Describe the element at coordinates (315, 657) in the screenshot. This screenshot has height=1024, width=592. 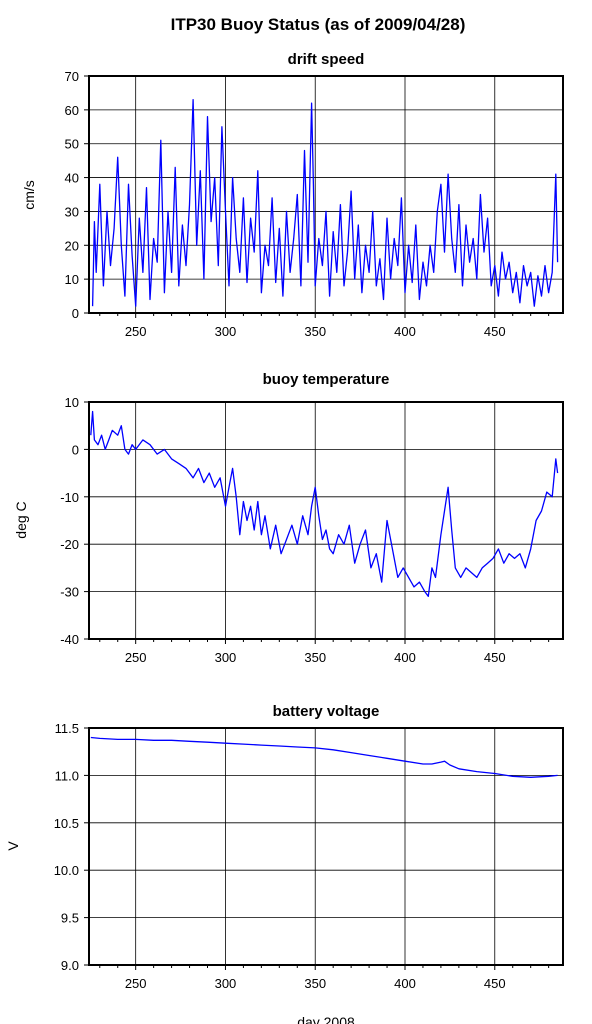
I see `x-tick-label-buoy-temperature: 350` at that location.